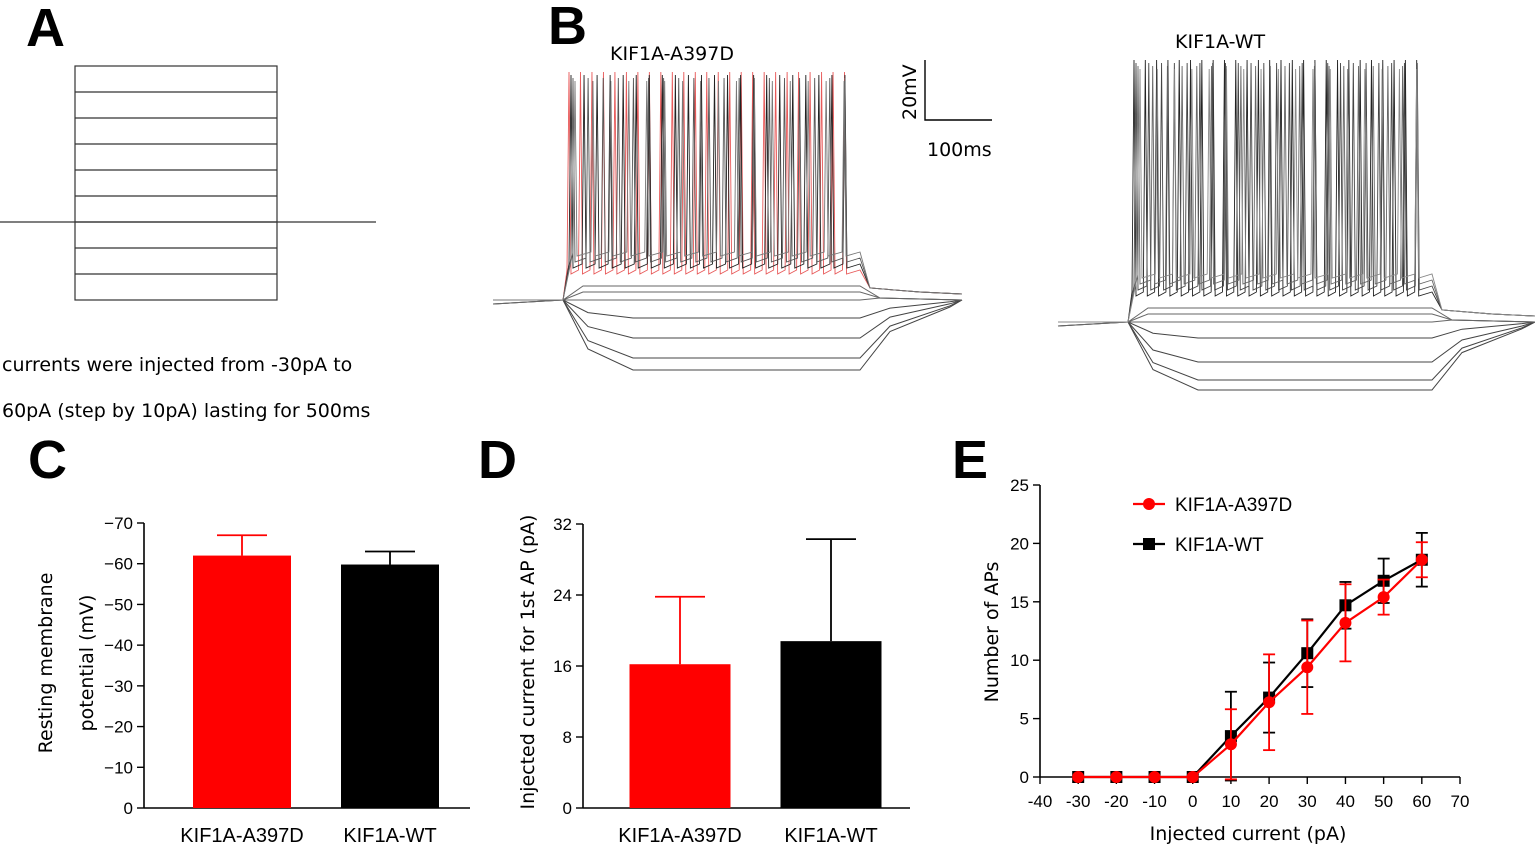 This screenshot has height=847, width=1535. I want to click on c-ylabel-line-1: Resting membrane, so click(46, 663).